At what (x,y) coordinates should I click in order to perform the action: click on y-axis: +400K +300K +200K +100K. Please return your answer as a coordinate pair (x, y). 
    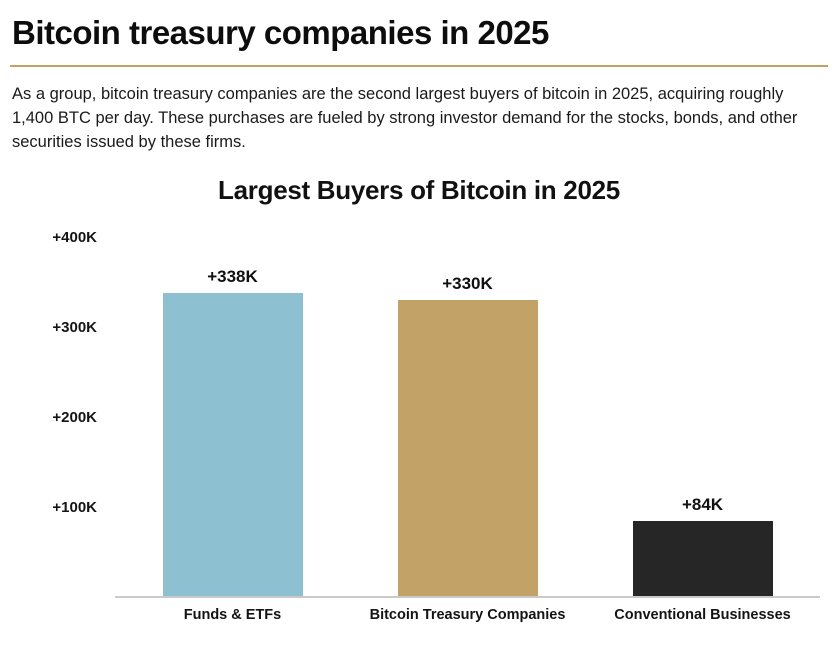
    Looking at the image, I should click on (61, 409).